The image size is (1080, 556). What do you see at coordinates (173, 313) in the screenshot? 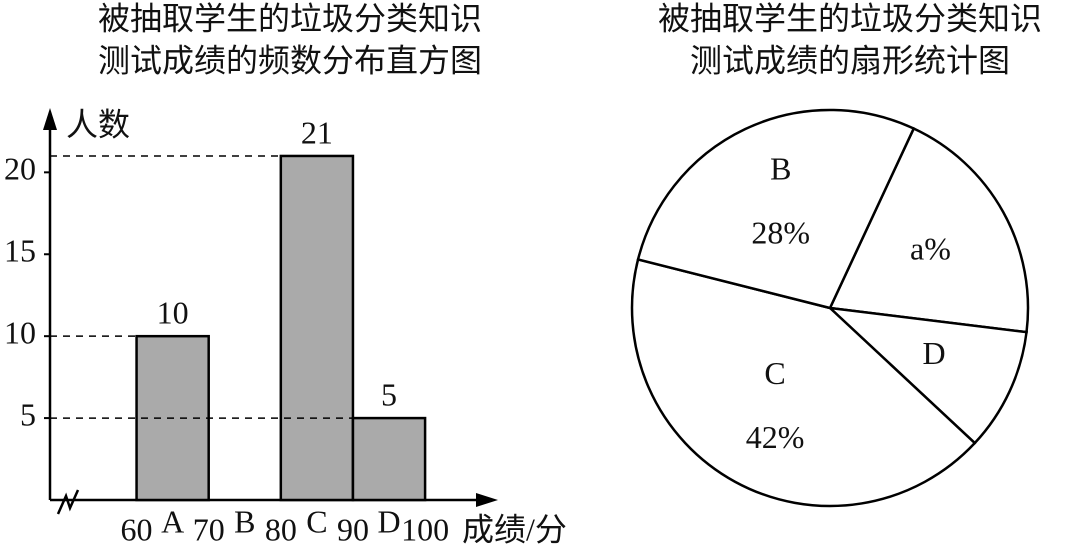
I see `value-label: 10` at bounding box center [173, 313].